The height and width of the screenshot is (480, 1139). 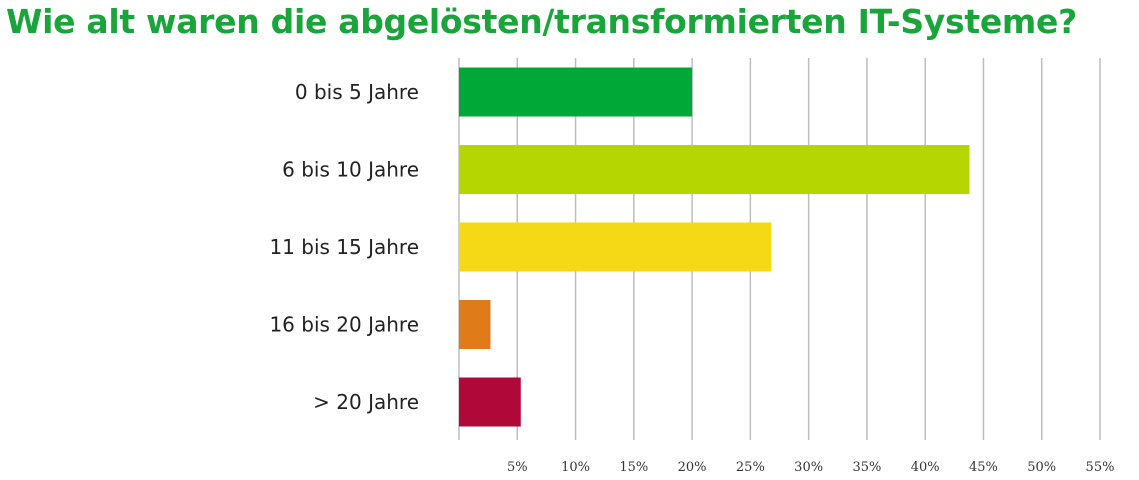 What do you see at coordinates (925, 467) in the screenshot?
I see `tick-label-40: 40%` at bounding box center [925, 467].